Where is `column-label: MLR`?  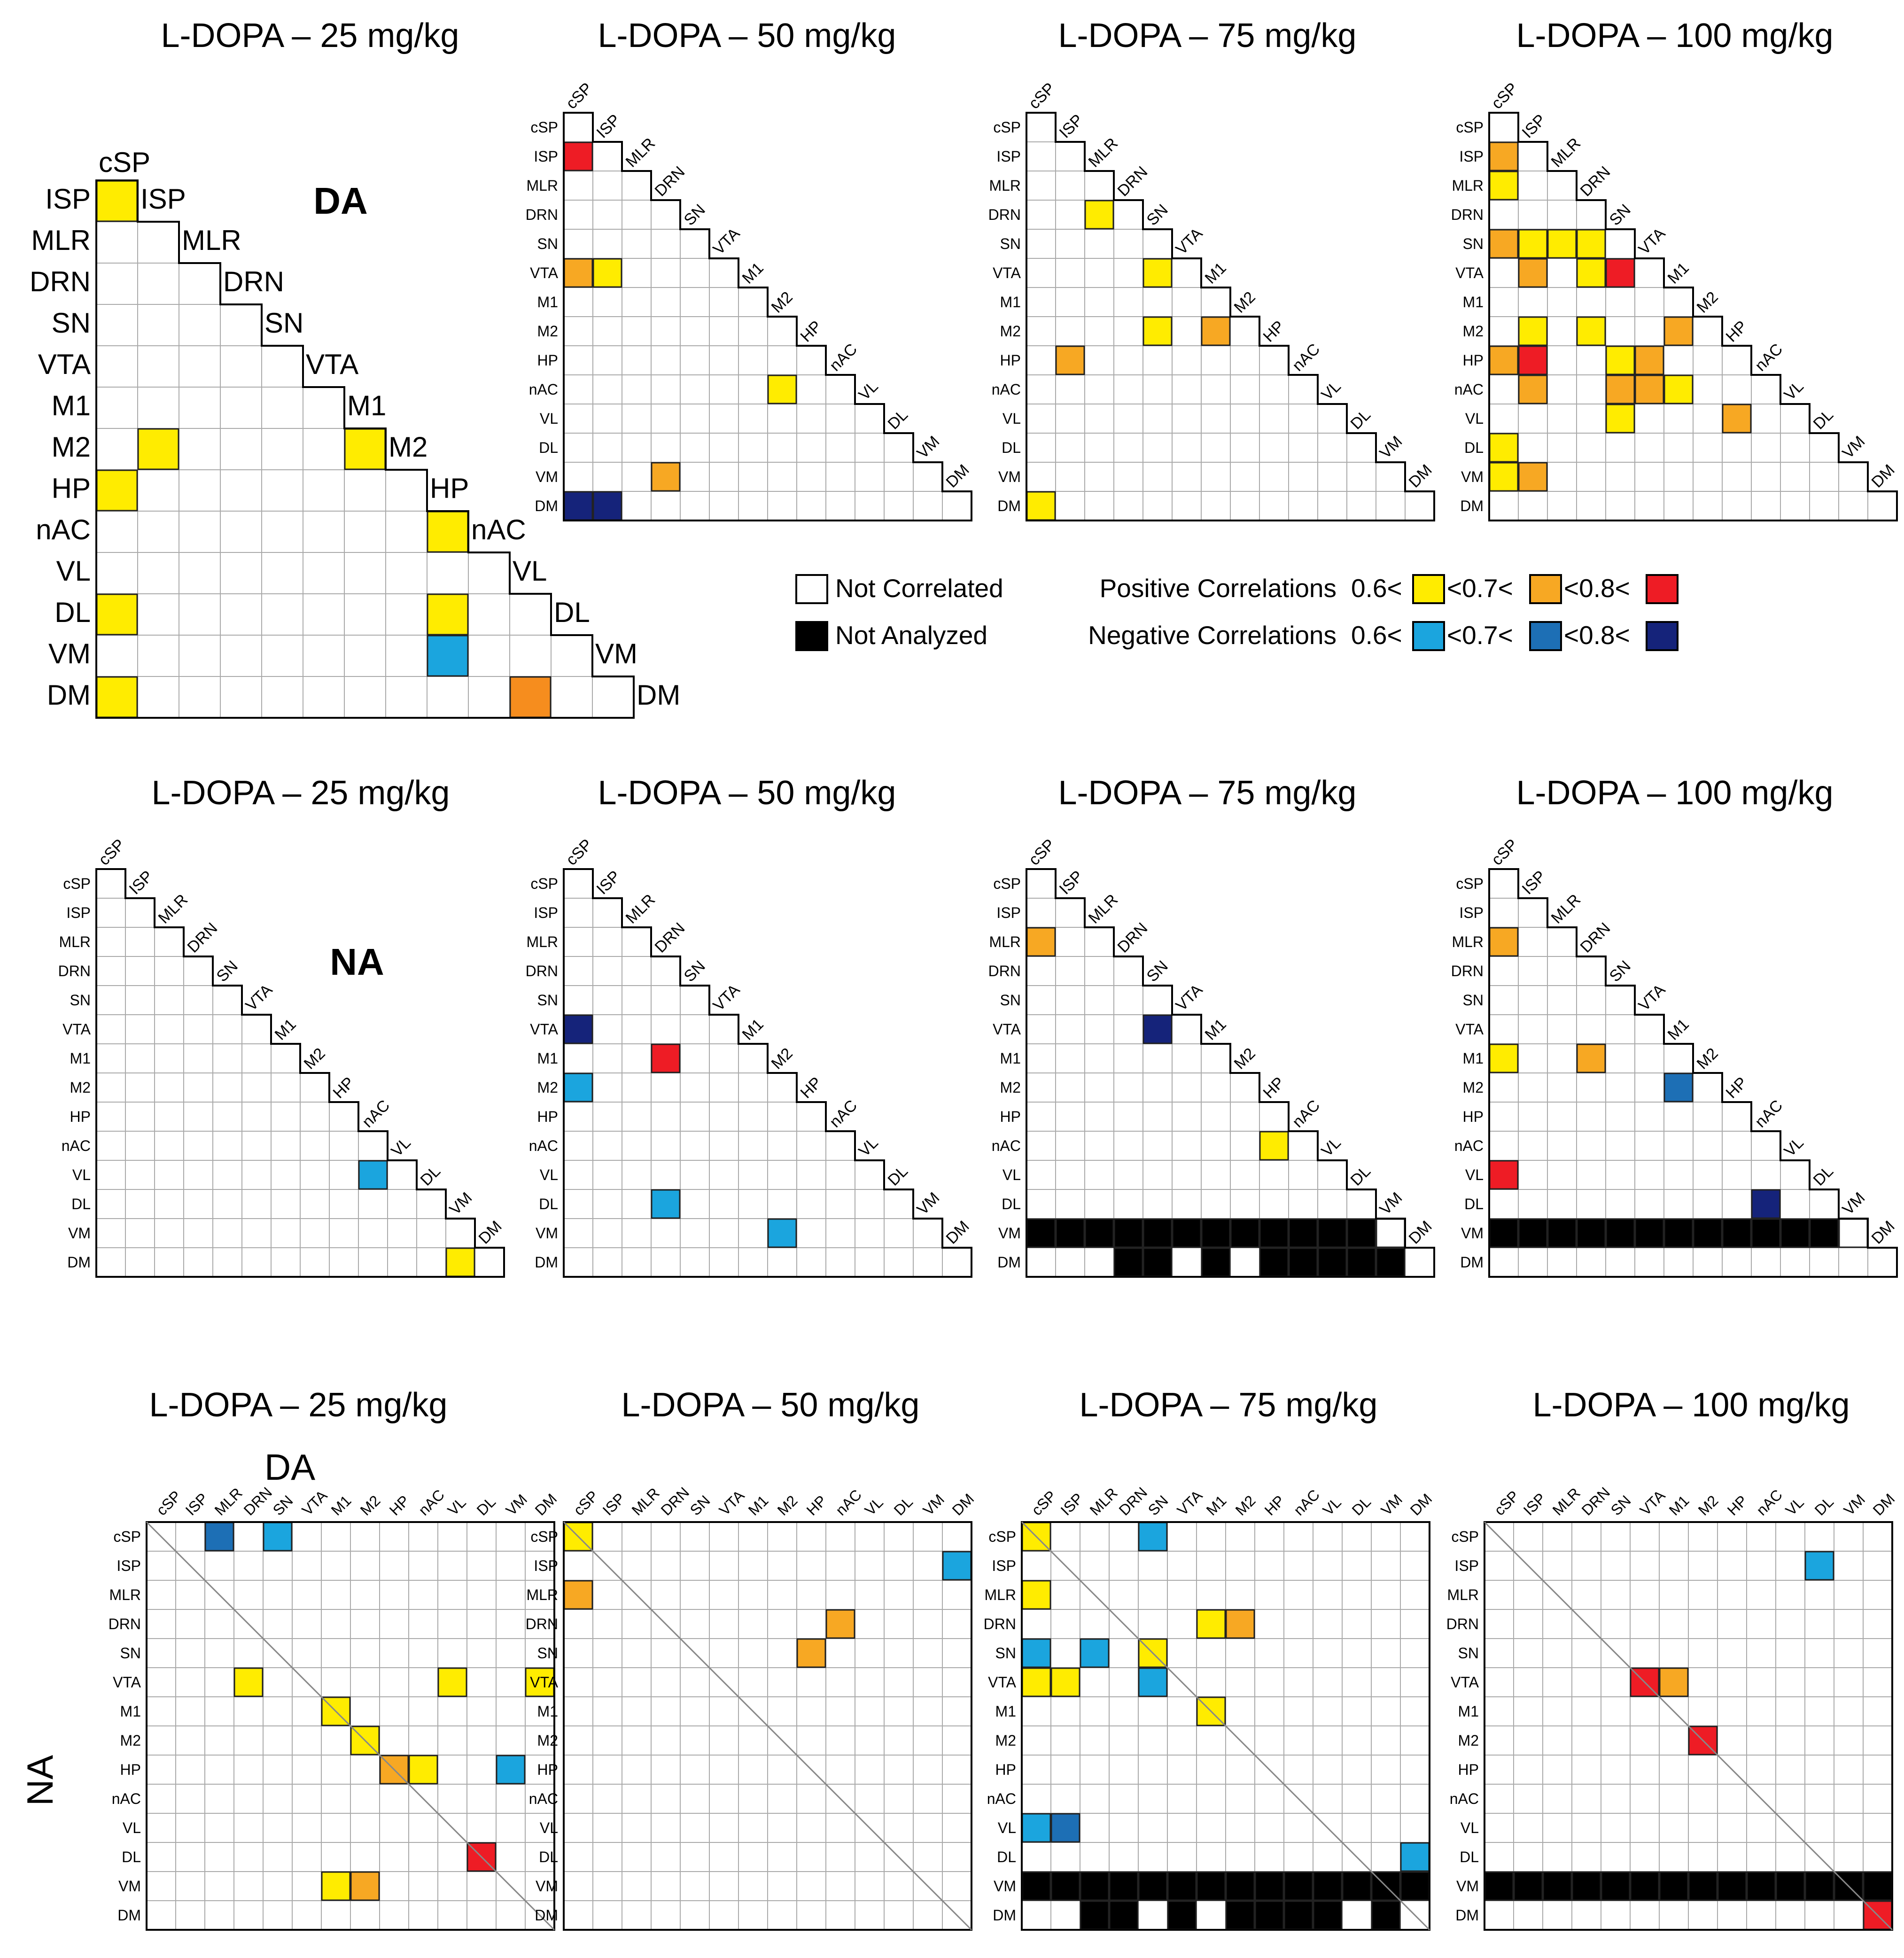 column-label: MLR is located at coordinates (1103, 152).